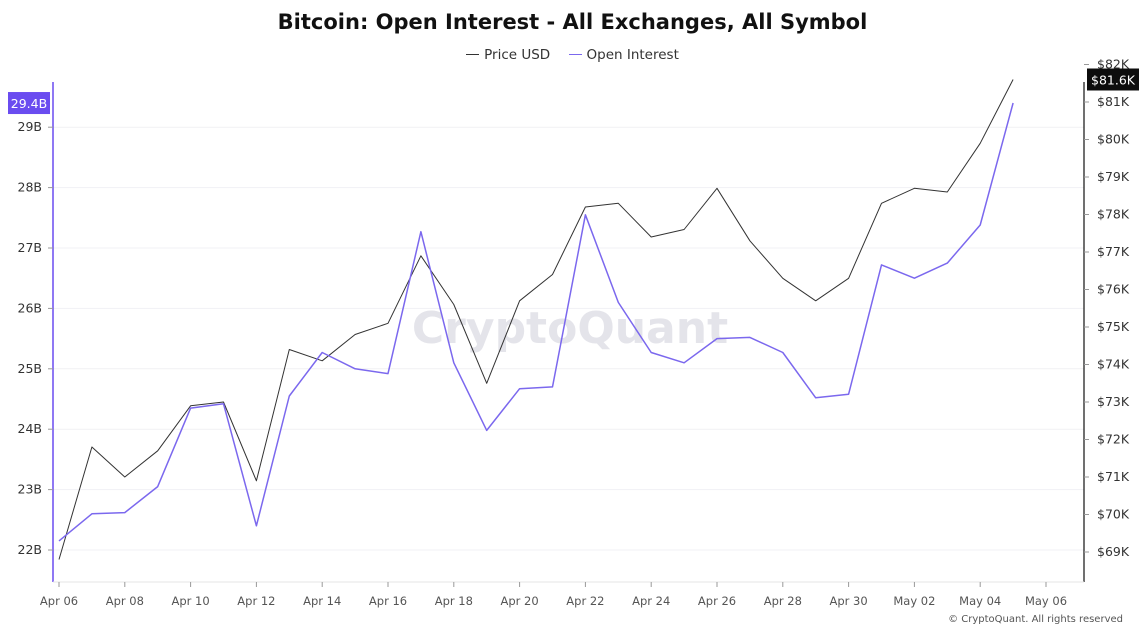 The height and width of the screenshot is (631, 1145). Describe the element at coordinates (1113, 176) in the screenshot. I see `right-tick-label: $79K` at that location.